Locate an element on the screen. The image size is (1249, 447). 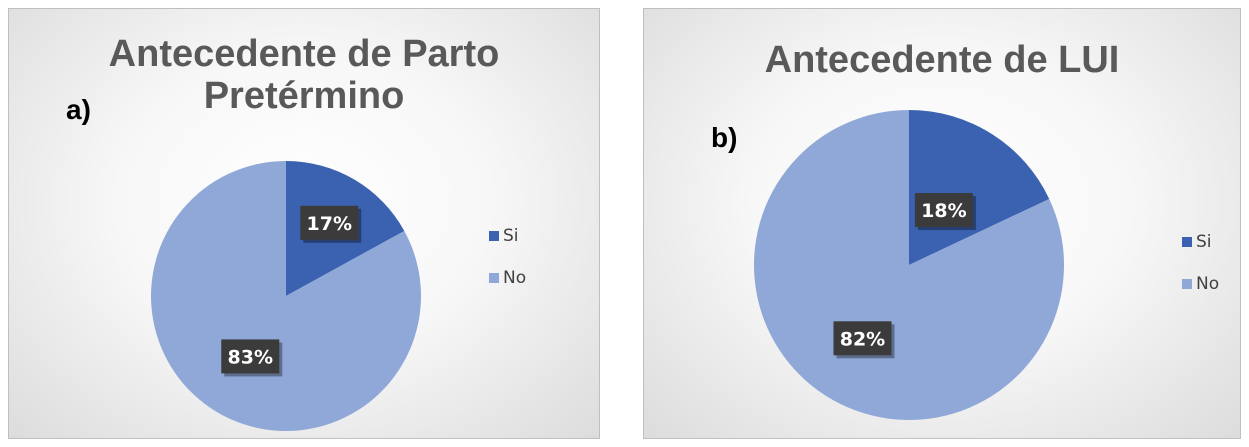
chart-title-a: Antecedente de Parto Pretérmino is located at coordinates (304, 75).